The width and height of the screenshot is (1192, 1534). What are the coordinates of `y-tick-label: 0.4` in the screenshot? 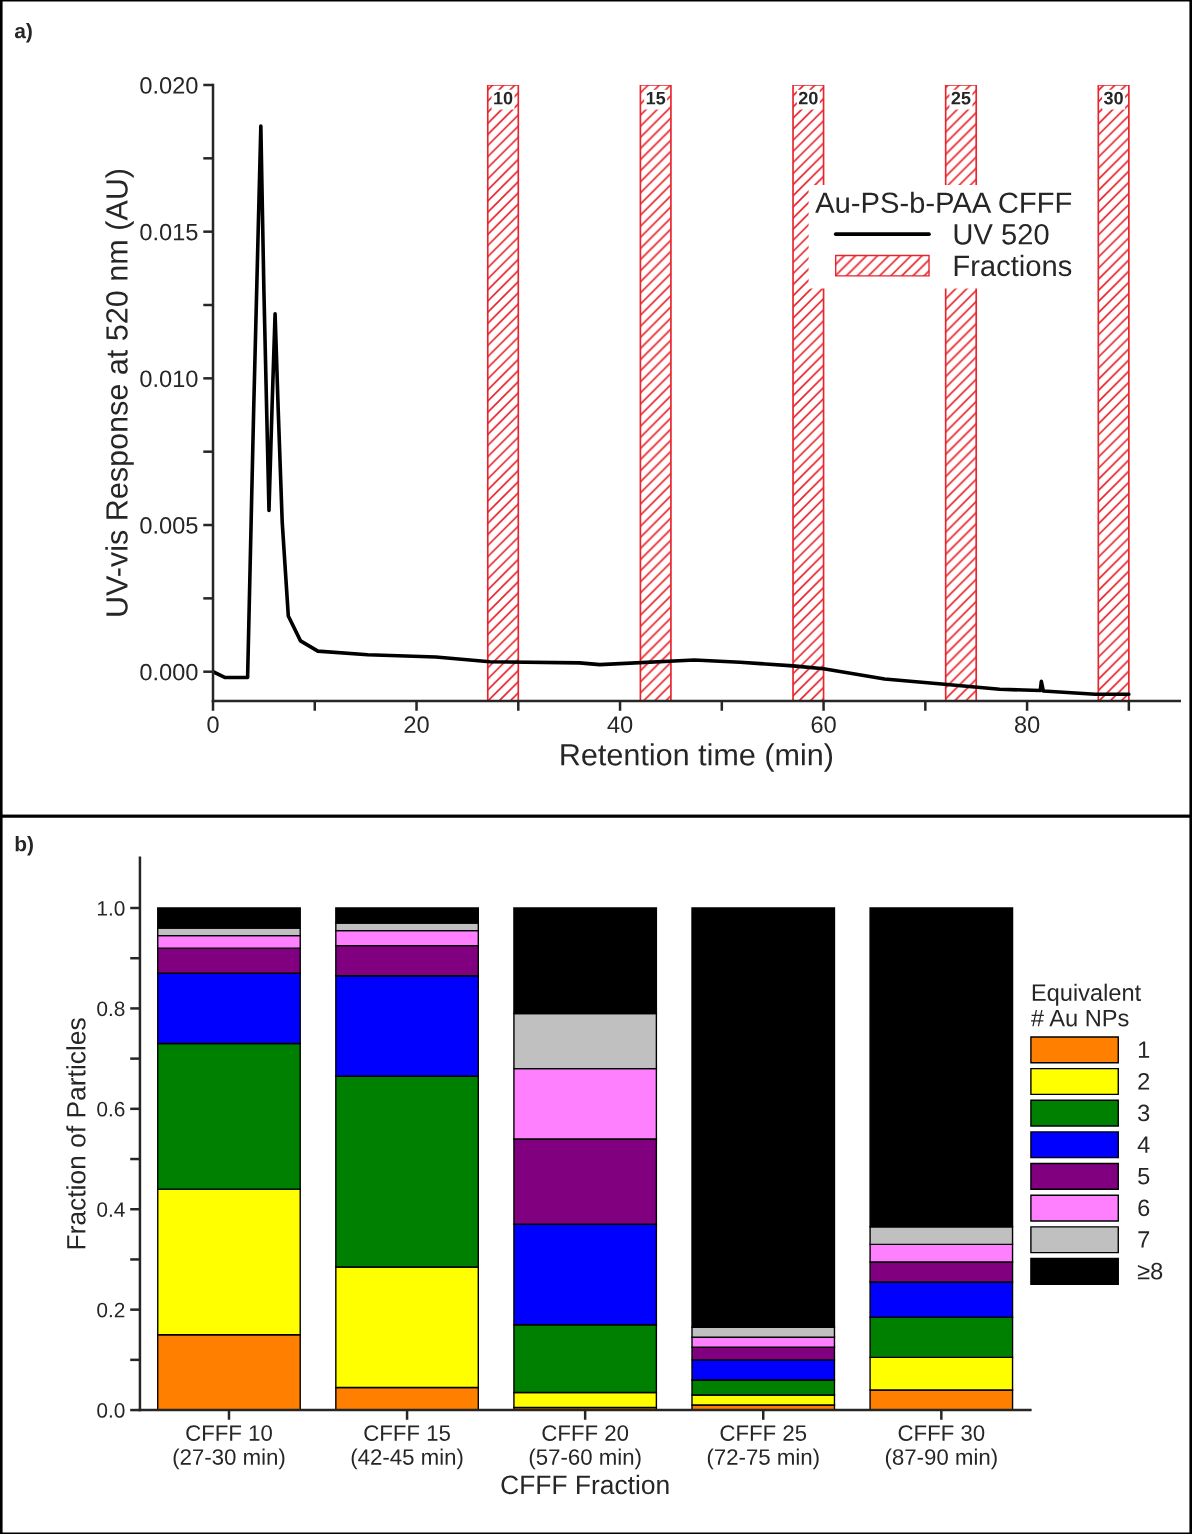 It's located at (111, 1209).